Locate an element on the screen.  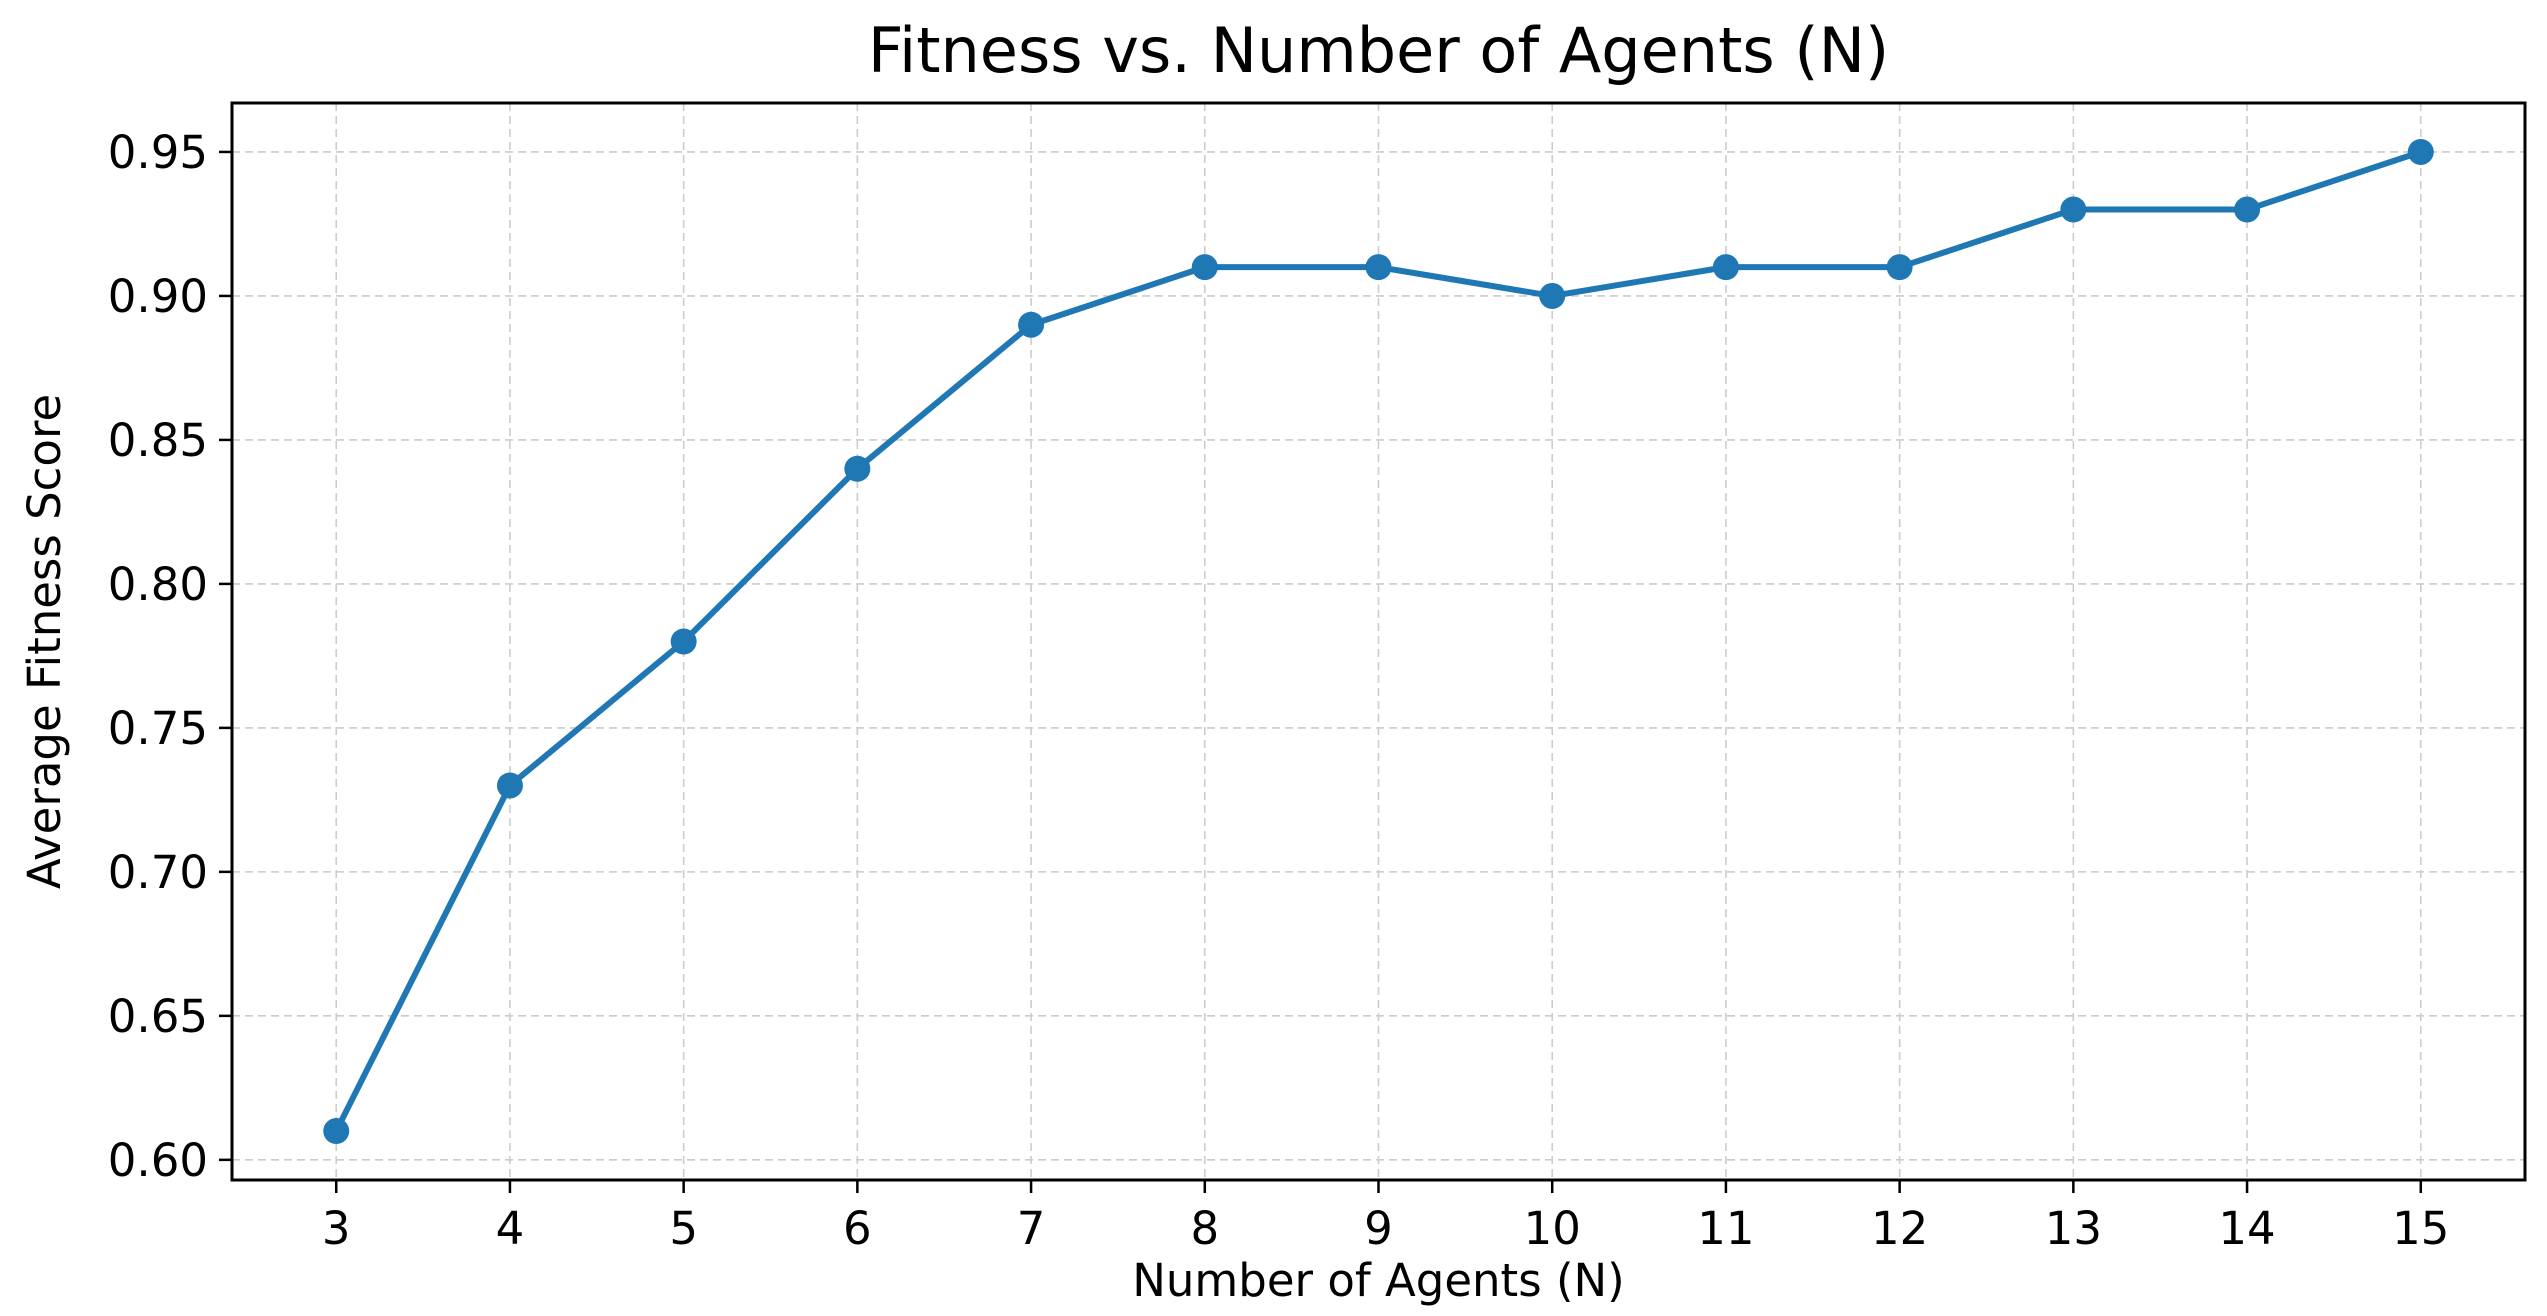
y-tick-label: 0.85 is located at coordinates (158, 440).